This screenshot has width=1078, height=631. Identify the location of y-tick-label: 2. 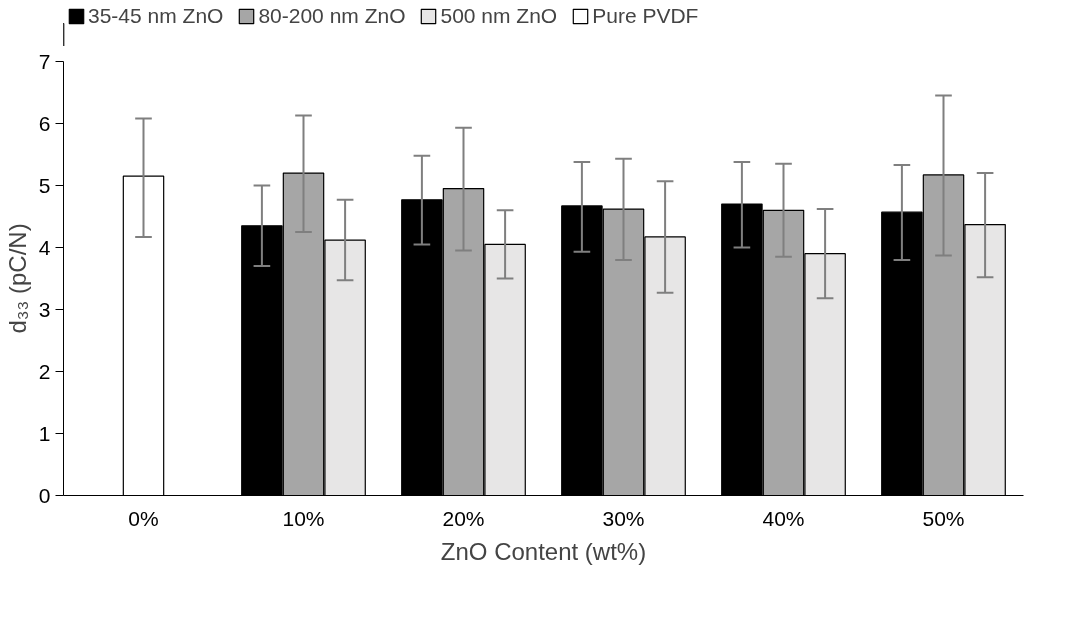
(44, 371).